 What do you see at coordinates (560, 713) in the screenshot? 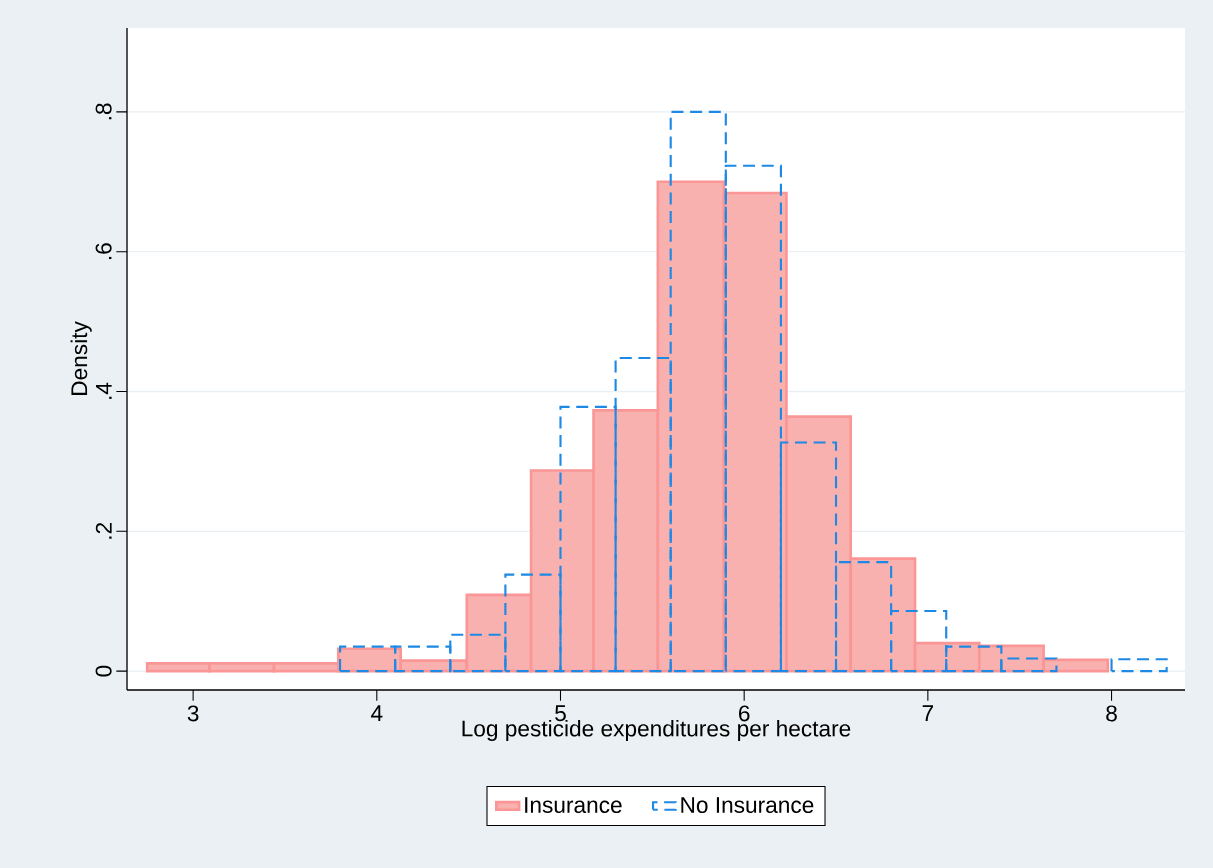
I see `x-tick-label: 5` at bounding box center [560, 713].